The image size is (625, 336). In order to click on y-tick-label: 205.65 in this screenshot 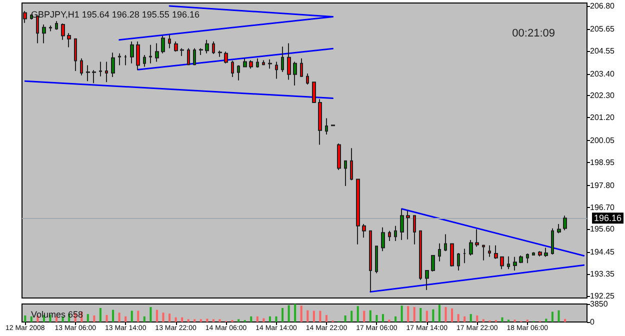, I will do `click(603, 29)`.